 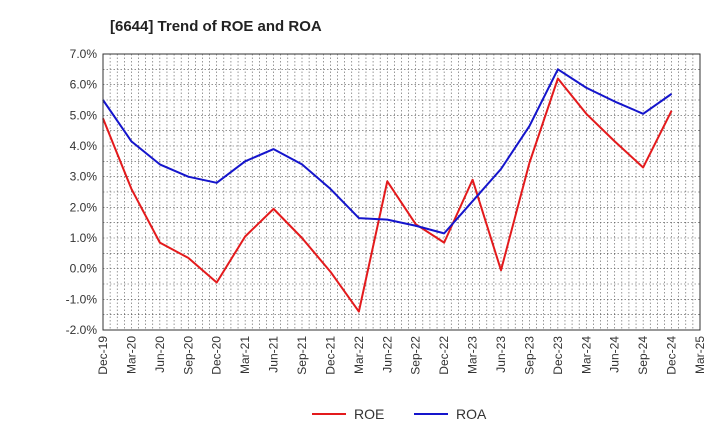 What do you see at coordinates (529, 355) in the screenshot?
I see `x-tick-label: Sep-23` at bounding box center [529, 355].